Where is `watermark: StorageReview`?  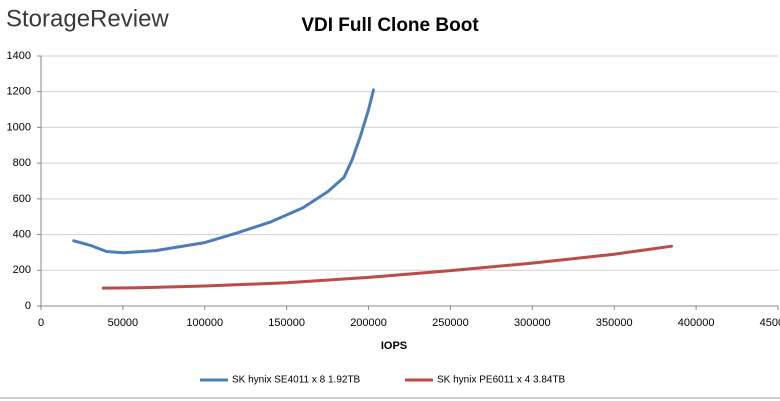
watermark: StorageReview is located at coordinates (87, 18).